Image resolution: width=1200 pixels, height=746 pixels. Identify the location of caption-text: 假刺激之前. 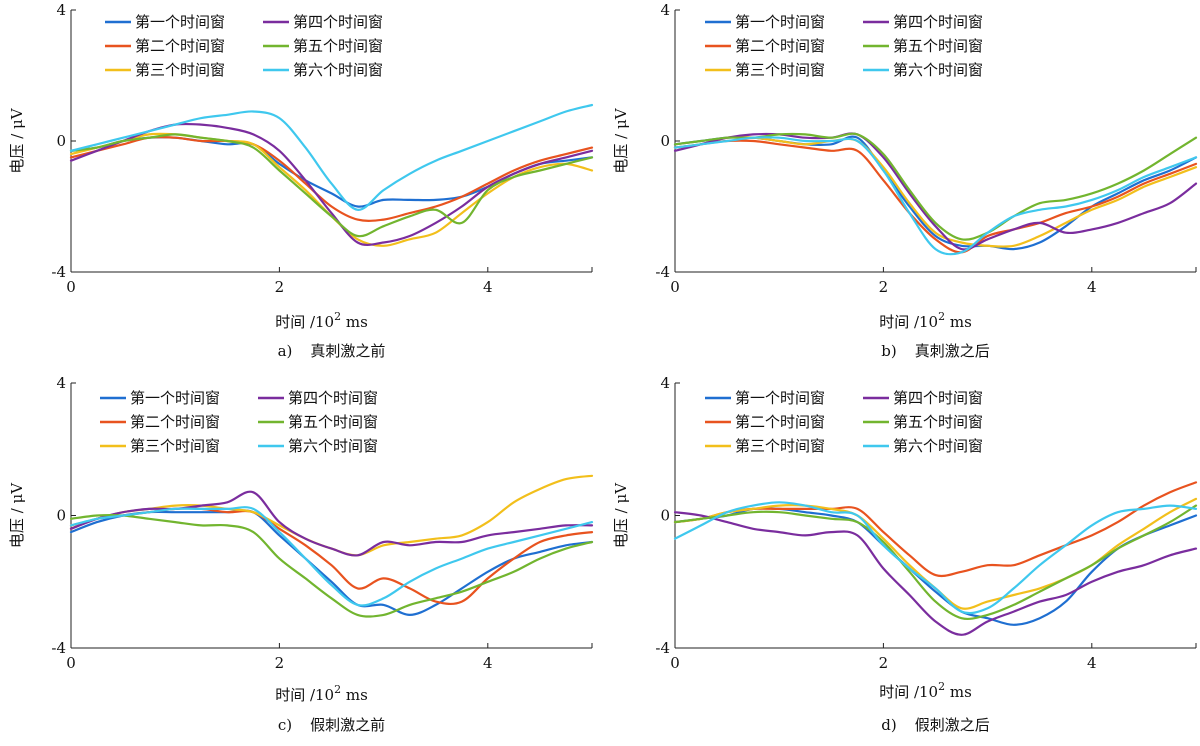
(347, 725).